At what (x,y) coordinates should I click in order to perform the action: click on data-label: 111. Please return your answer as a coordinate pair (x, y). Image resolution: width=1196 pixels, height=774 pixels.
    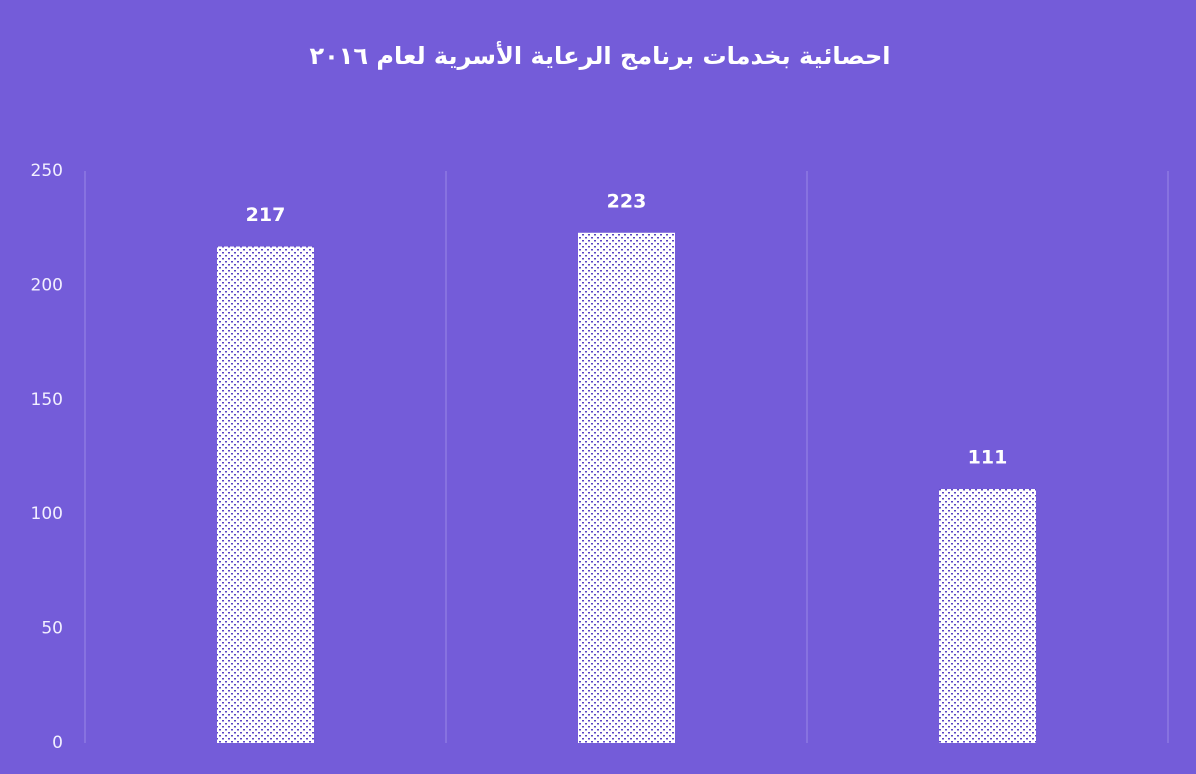
    Looking at the image, I should click on (988, 458).